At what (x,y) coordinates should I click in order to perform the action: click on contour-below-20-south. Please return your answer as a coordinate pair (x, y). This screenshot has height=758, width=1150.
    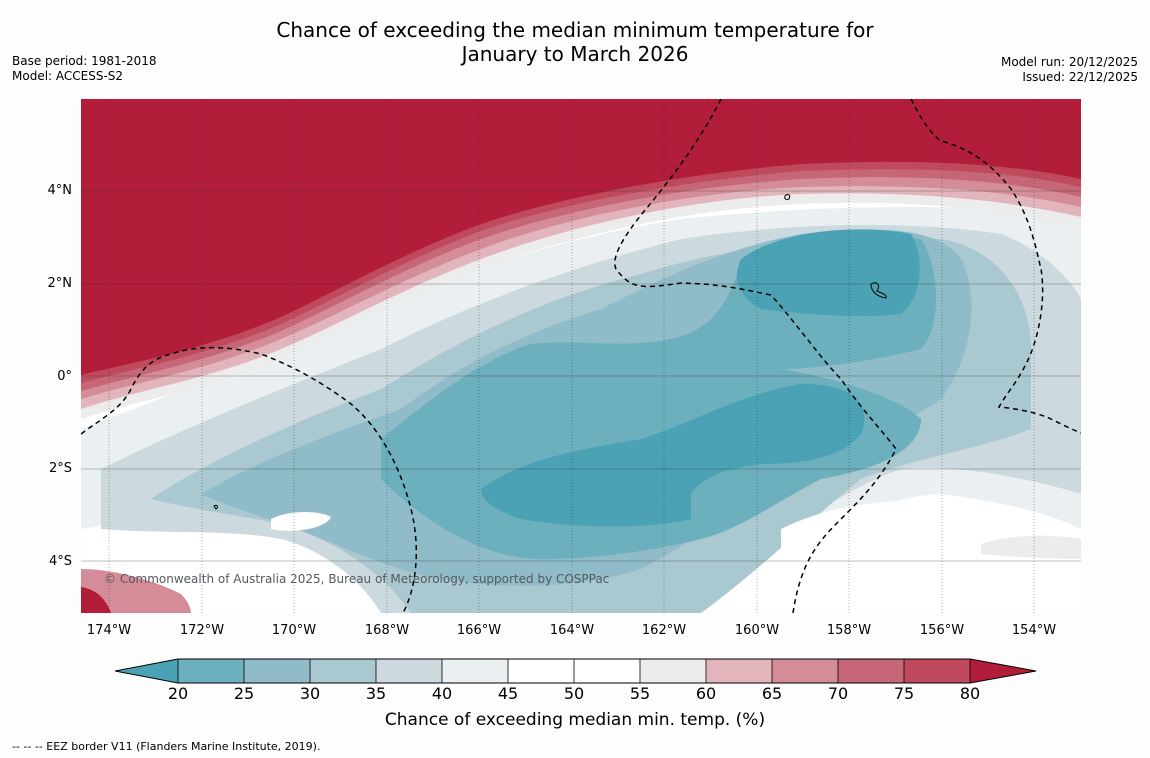
    Looking at the image, I should click on (673, 455).